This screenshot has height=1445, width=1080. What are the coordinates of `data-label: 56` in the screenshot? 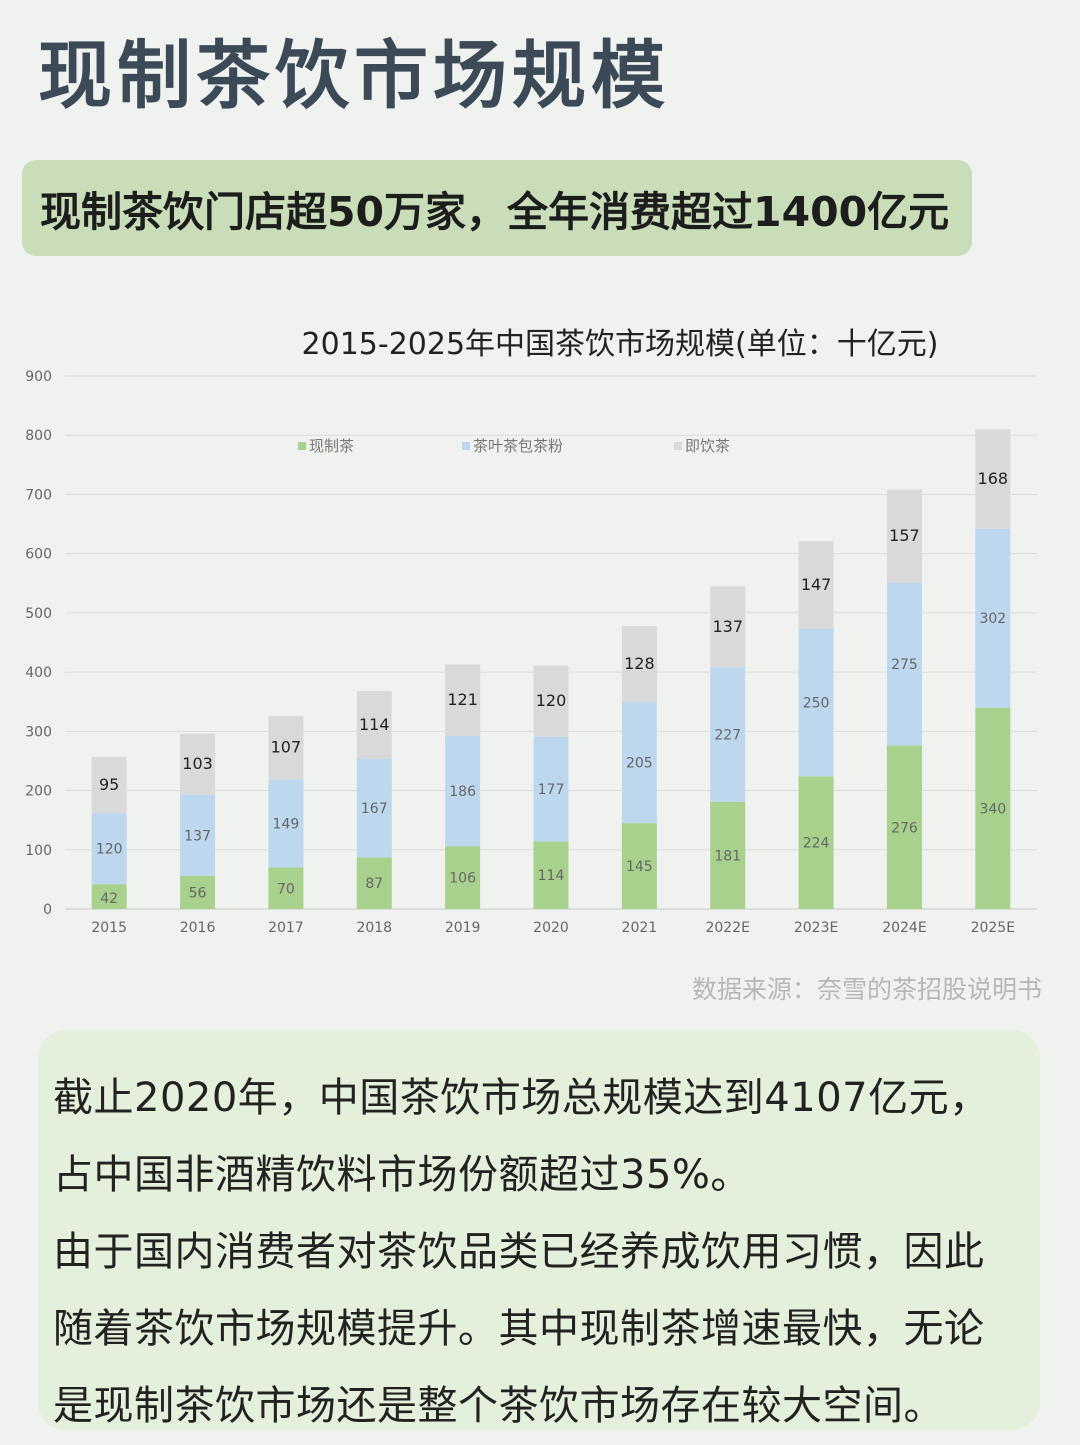 It's located at (198, 893).